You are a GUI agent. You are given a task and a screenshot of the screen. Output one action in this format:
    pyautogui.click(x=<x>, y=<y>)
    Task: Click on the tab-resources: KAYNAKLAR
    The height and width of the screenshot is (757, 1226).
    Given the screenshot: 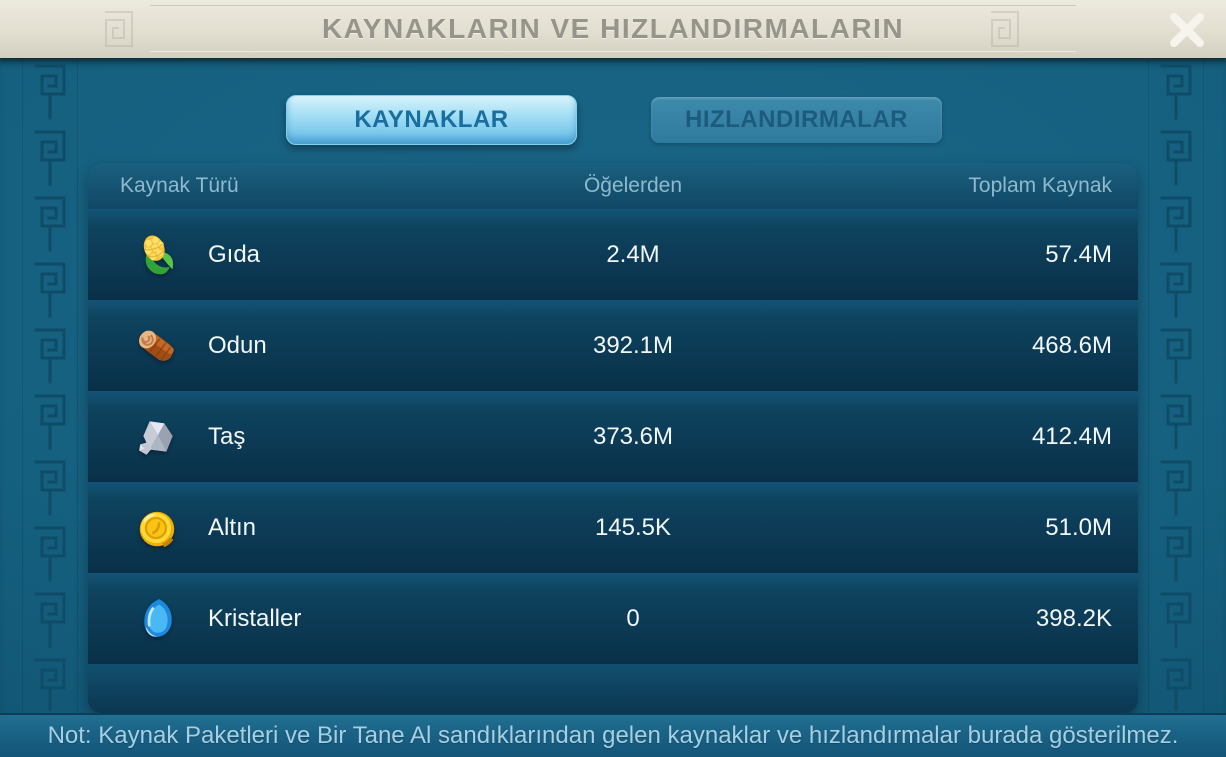 What is the action you would take?
    pyautogui.click(x=431, y=120)
    